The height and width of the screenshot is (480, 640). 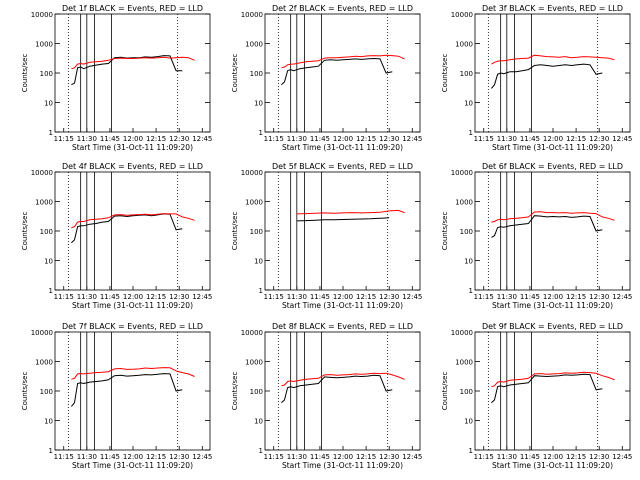 What do you see at coordinates (132, 166) in the screenshot?
I see `panel-title: Det 4f BLACK = Events, RED = LLD` at bounding box center [132, 166].